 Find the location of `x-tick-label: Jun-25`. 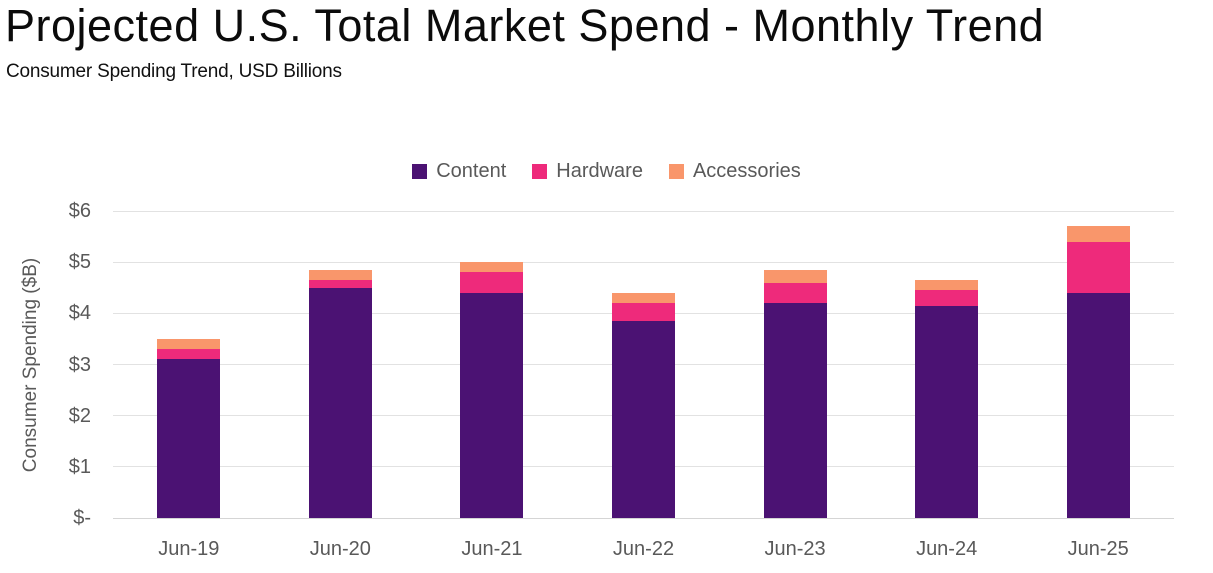

x-tick-label: Jun-25 is located at coordinates (1098, 549).